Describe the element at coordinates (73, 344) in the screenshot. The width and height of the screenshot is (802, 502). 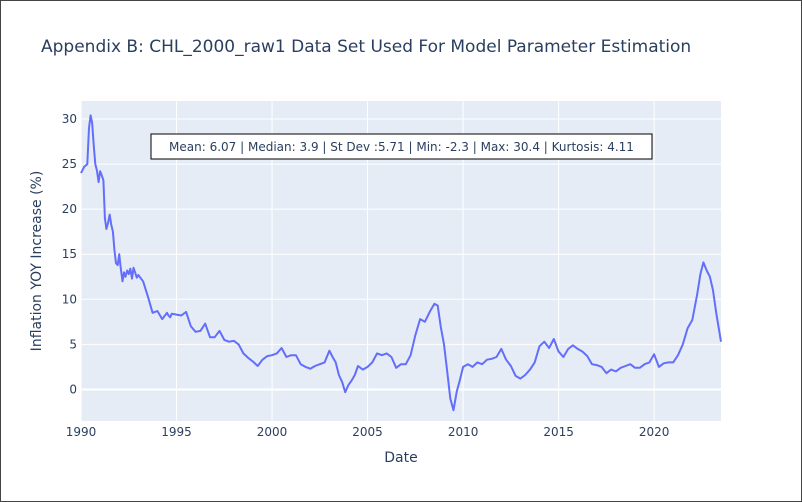
I see `y-tick-label: 5` at that location.